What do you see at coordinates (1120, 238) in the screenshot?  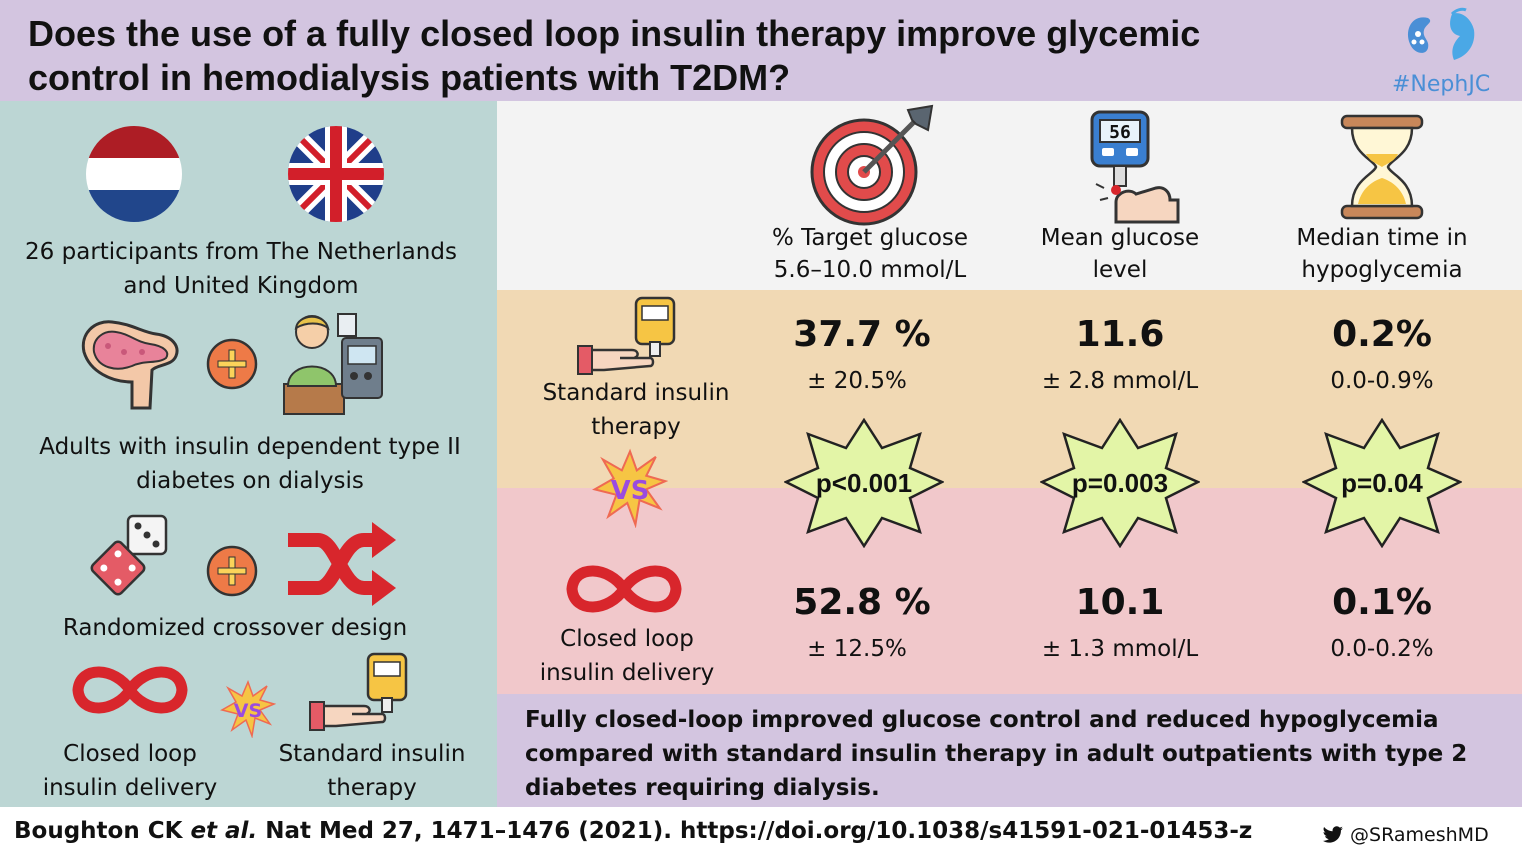 I see `mean-header-line-1: Mean glucose` at bounding box center [1120, 238].